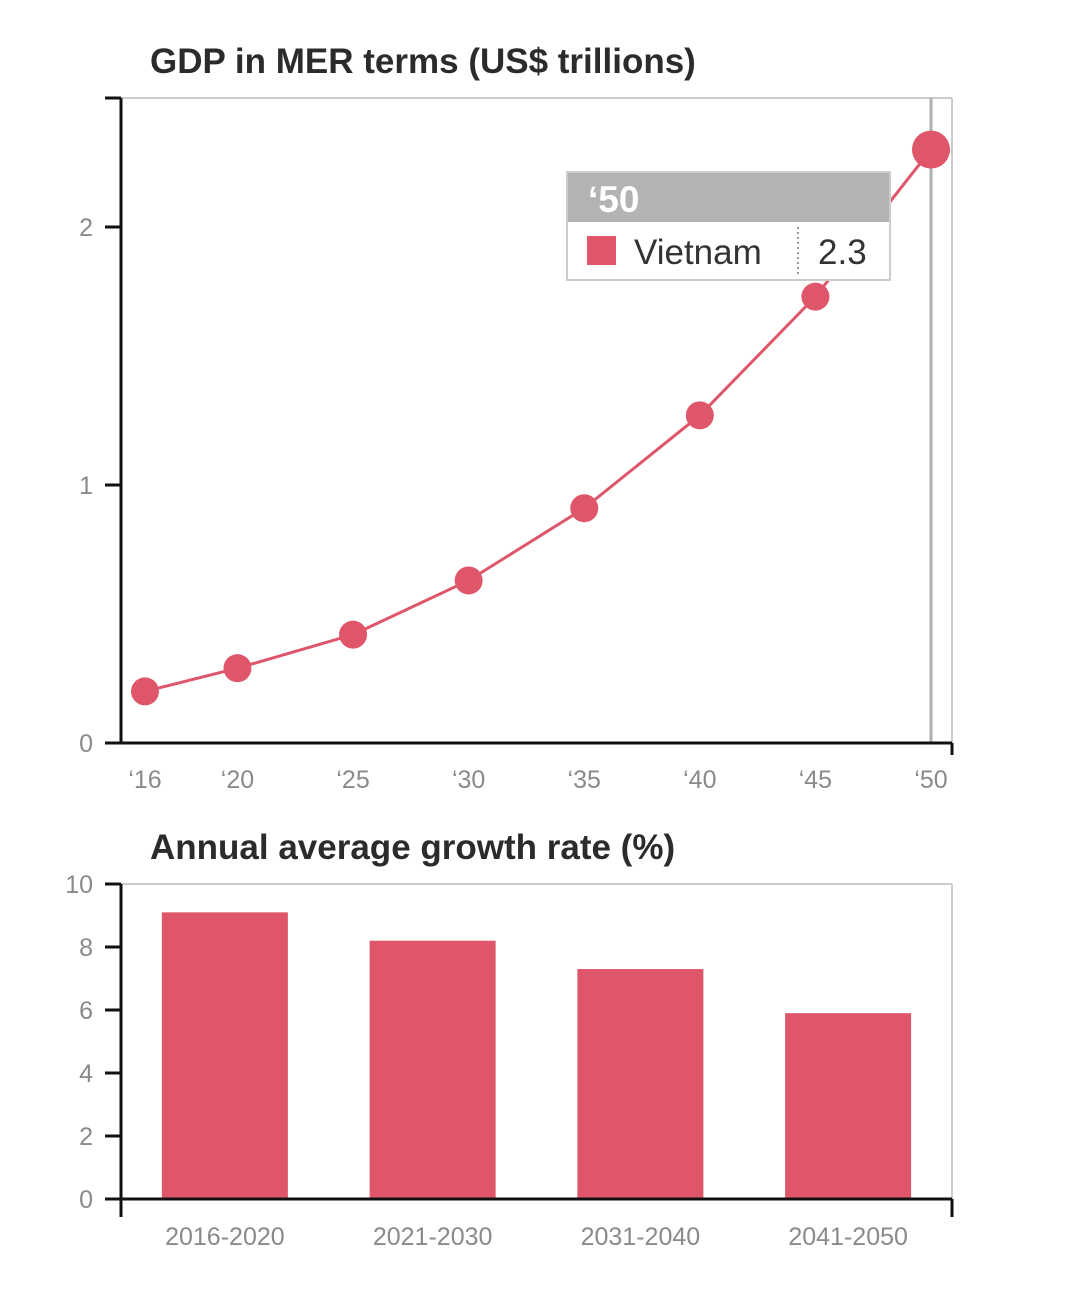  I want to click on x-tick-label: 2041-2050, so click(848, 1237).